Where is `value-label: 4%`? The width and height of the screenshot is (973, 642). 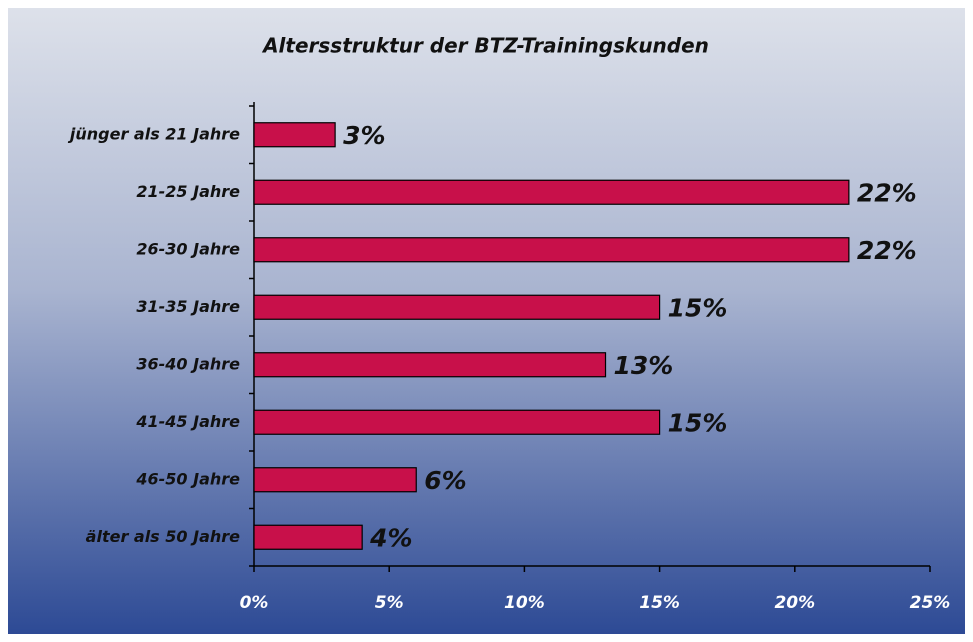
value-label: 4% is located at coordinates (390, 537).